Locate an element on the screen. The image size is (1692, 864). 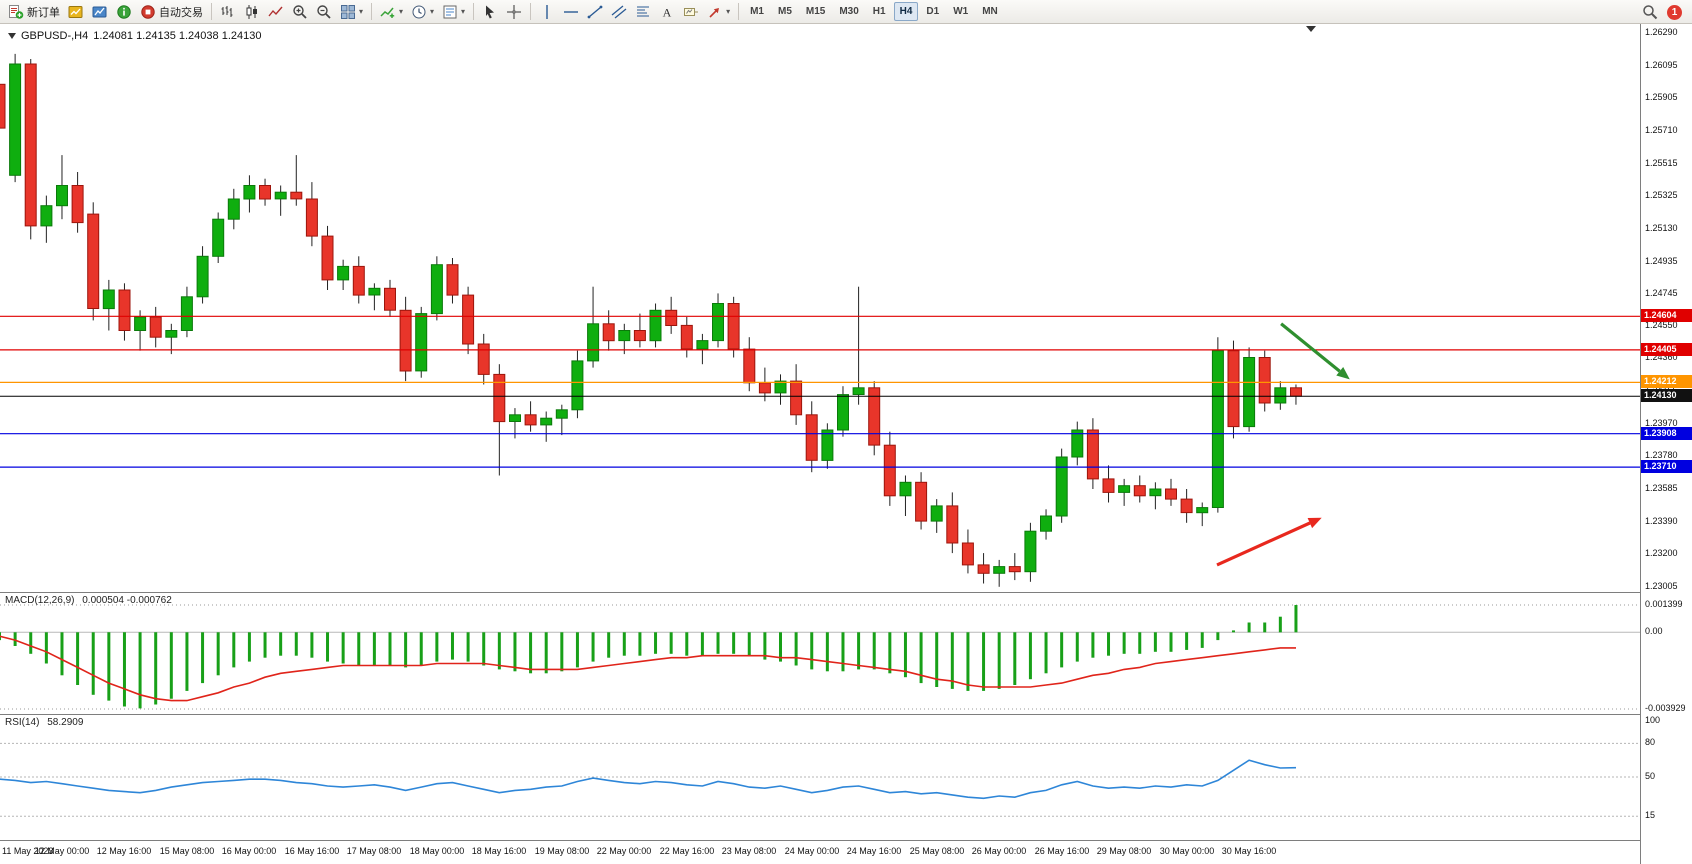
timeframe-h1: H1 is located at coordinates (879, 11).